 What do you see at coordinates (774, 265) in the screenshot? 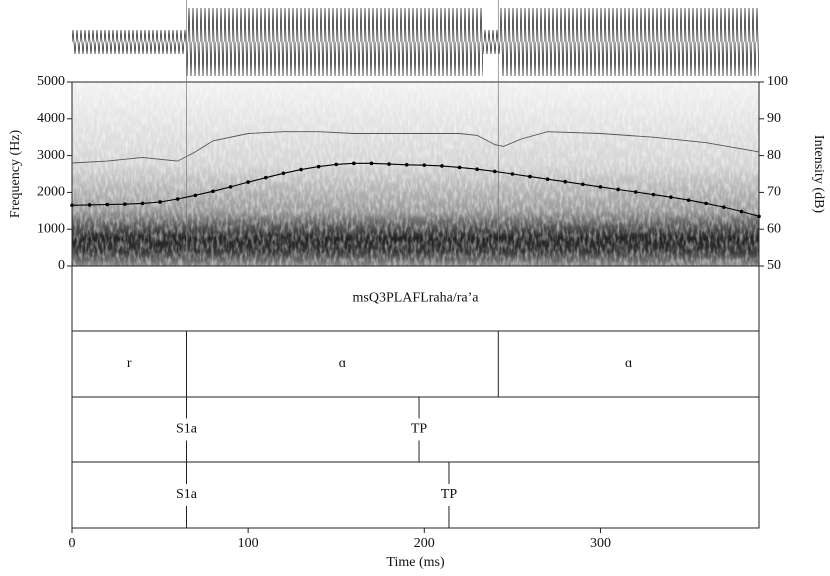
I see `y2-tick-label: 50` at bounding box center [774, 265].